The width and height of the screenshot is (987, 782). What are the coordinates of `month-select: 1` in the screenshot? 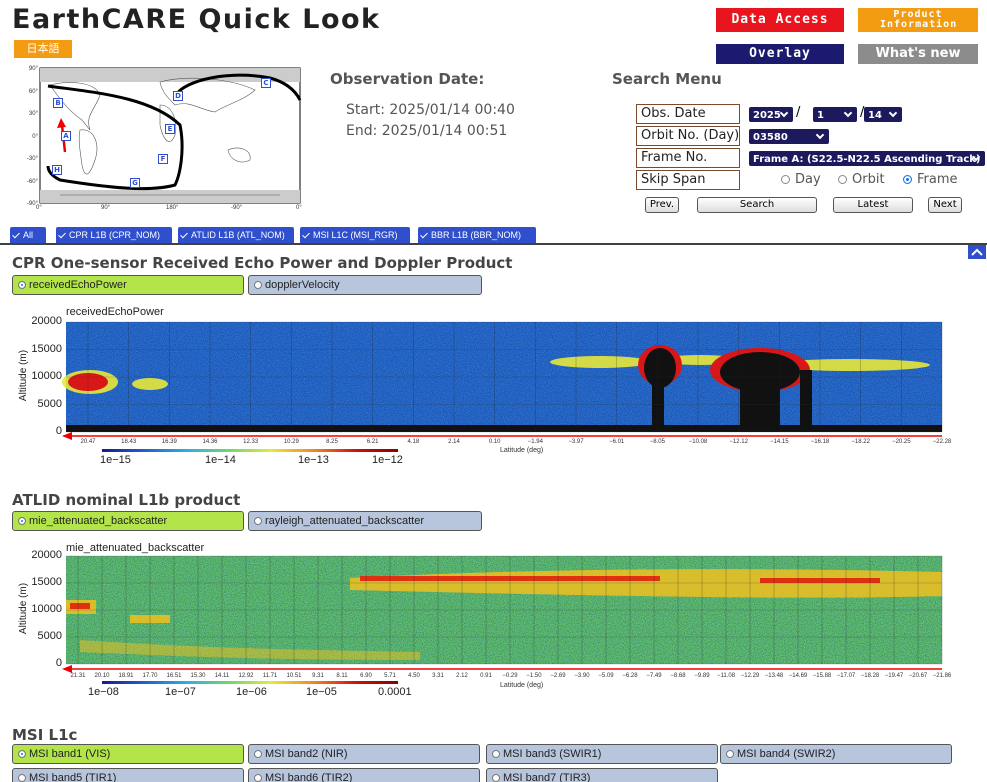 It's located at (835, 114).